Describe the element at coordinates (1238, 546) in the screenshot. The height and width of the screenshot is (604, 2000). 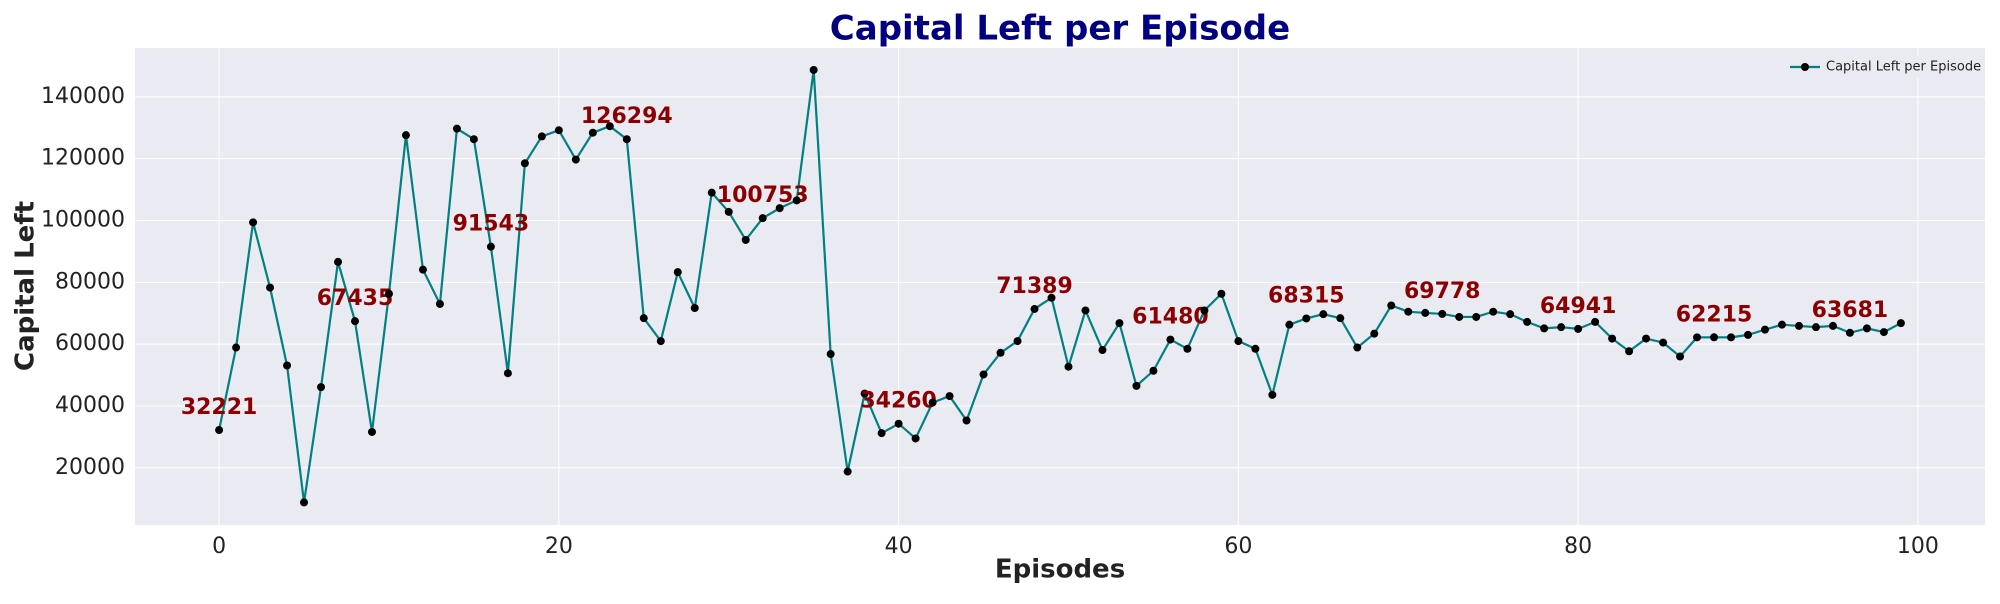
I see `x-tick-label: 60` at that location.